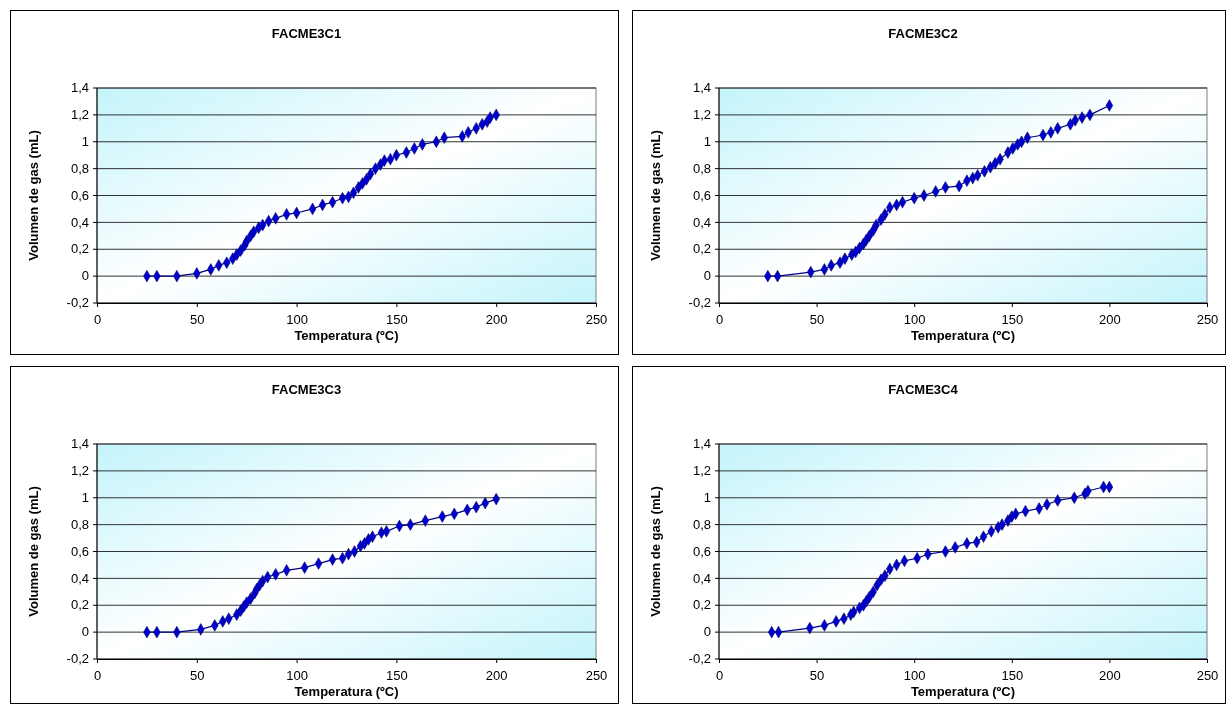 The image size is (1231, 713). Describe the element at coordinates (923, 33) in the screenshot. I see `chart-title: FACME3C2` at that location.